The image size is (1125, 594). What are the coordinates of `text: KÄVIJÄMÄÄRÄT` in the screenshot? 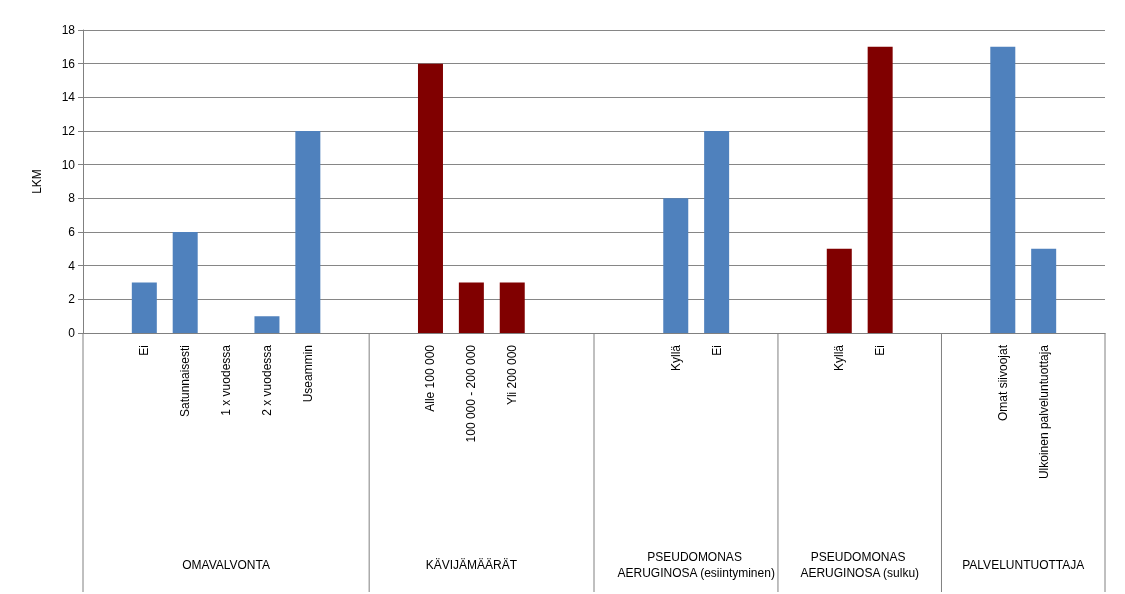 It's located at (471, 565).